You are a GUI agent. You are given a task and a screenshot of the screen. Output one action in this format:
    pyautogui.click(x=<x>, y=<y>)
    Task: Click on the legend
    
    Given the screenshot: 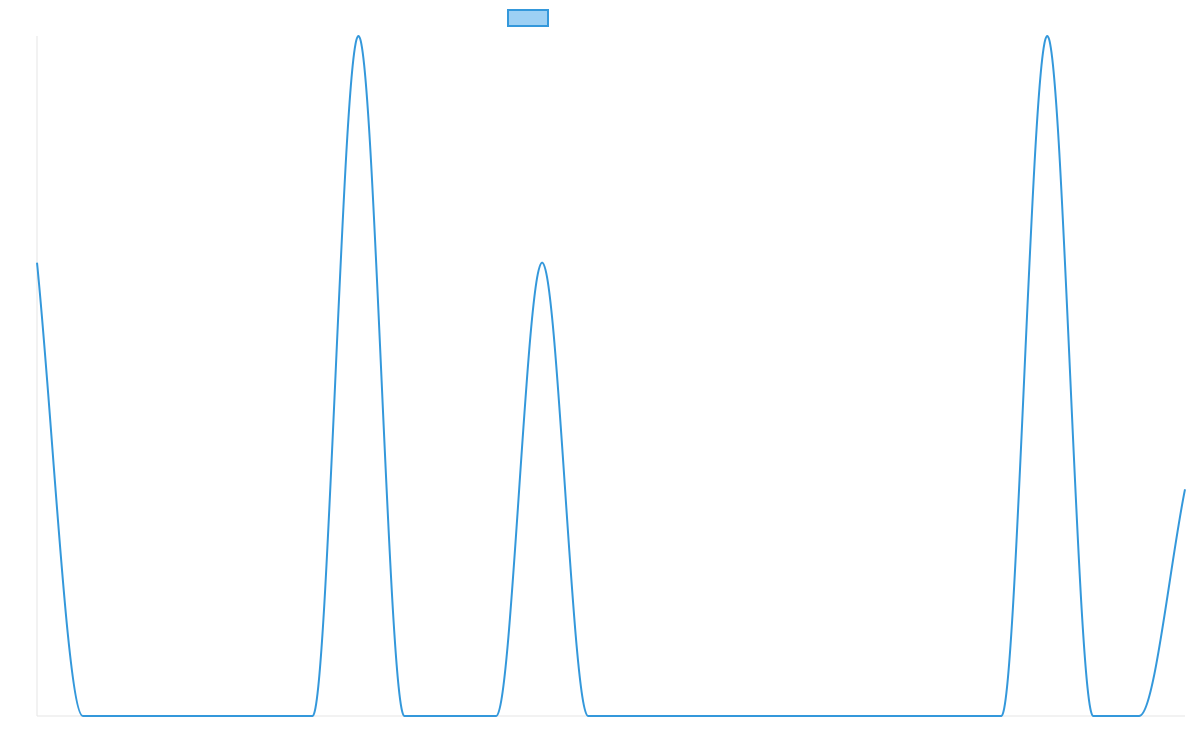 What is the action you would take?
    pyautogui.click(x=528, y=18)
    